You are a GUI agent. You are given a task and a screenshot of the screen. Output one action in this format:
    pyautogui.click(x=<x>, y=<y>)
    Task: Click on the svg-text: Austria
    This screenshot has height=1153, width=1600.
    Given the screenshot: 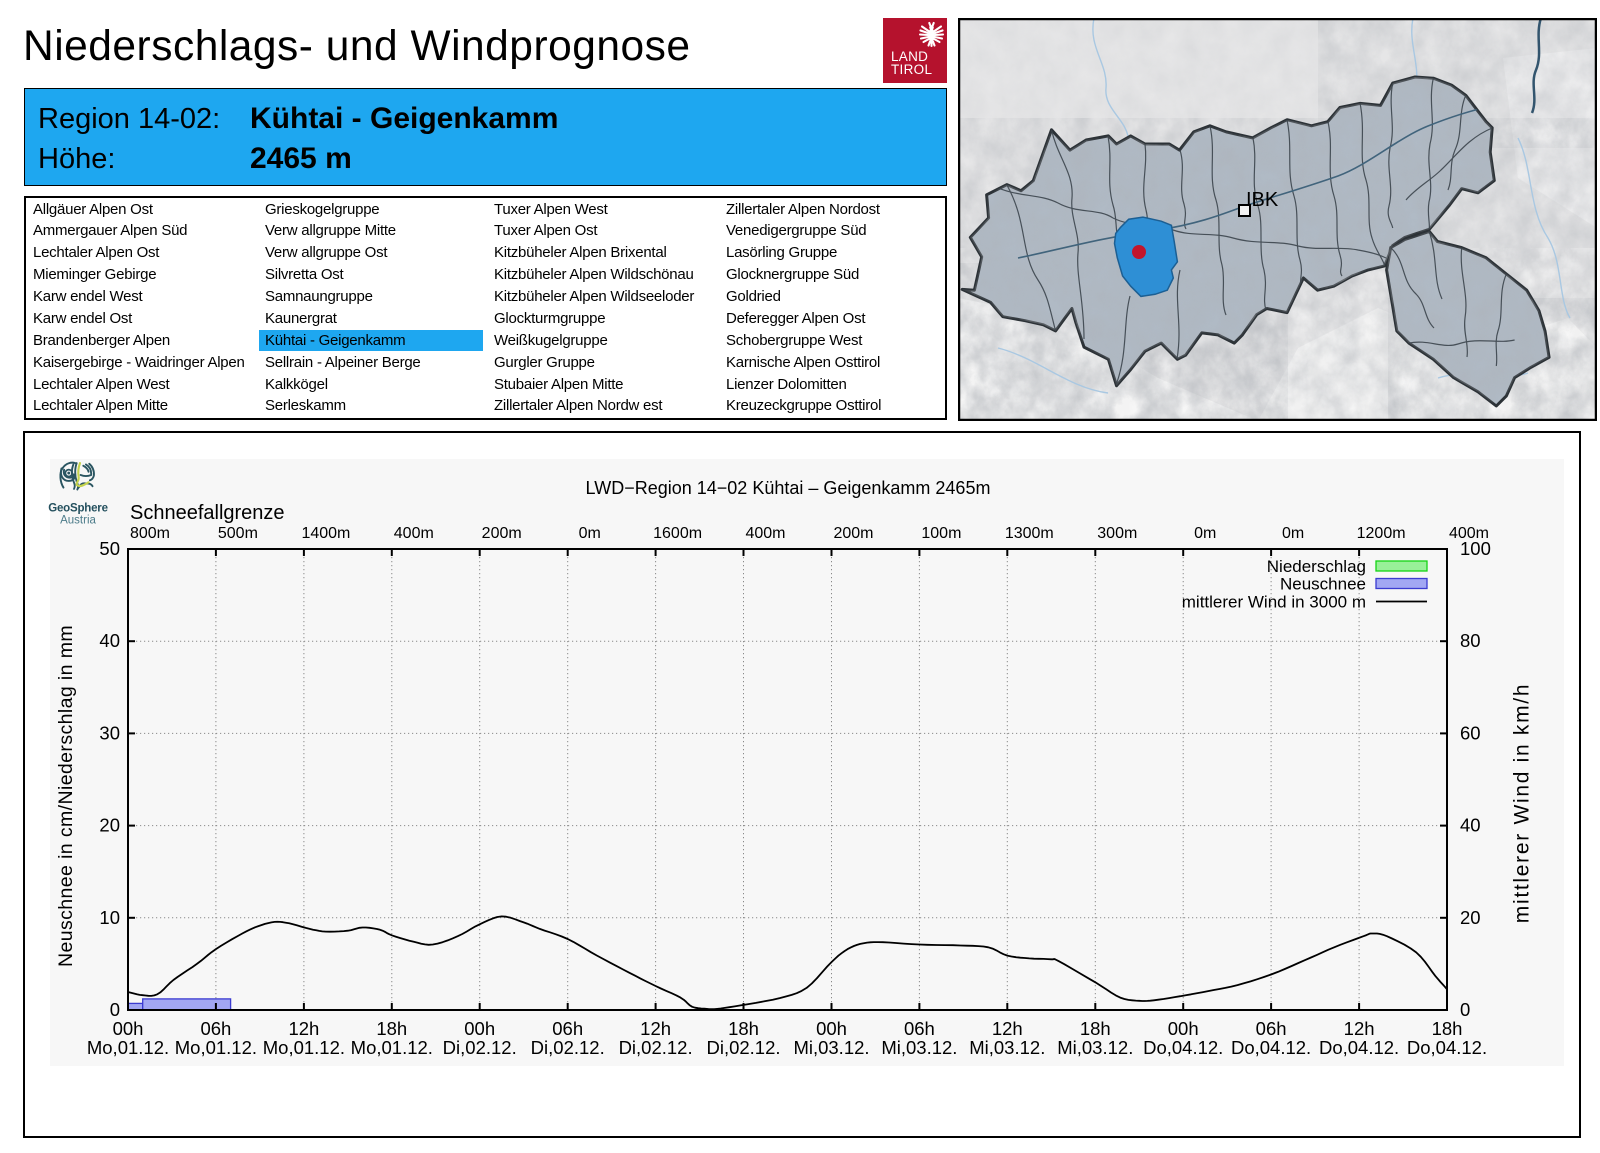 What is the action you would take?
    pyautogui.click(x=78, y=521)
    